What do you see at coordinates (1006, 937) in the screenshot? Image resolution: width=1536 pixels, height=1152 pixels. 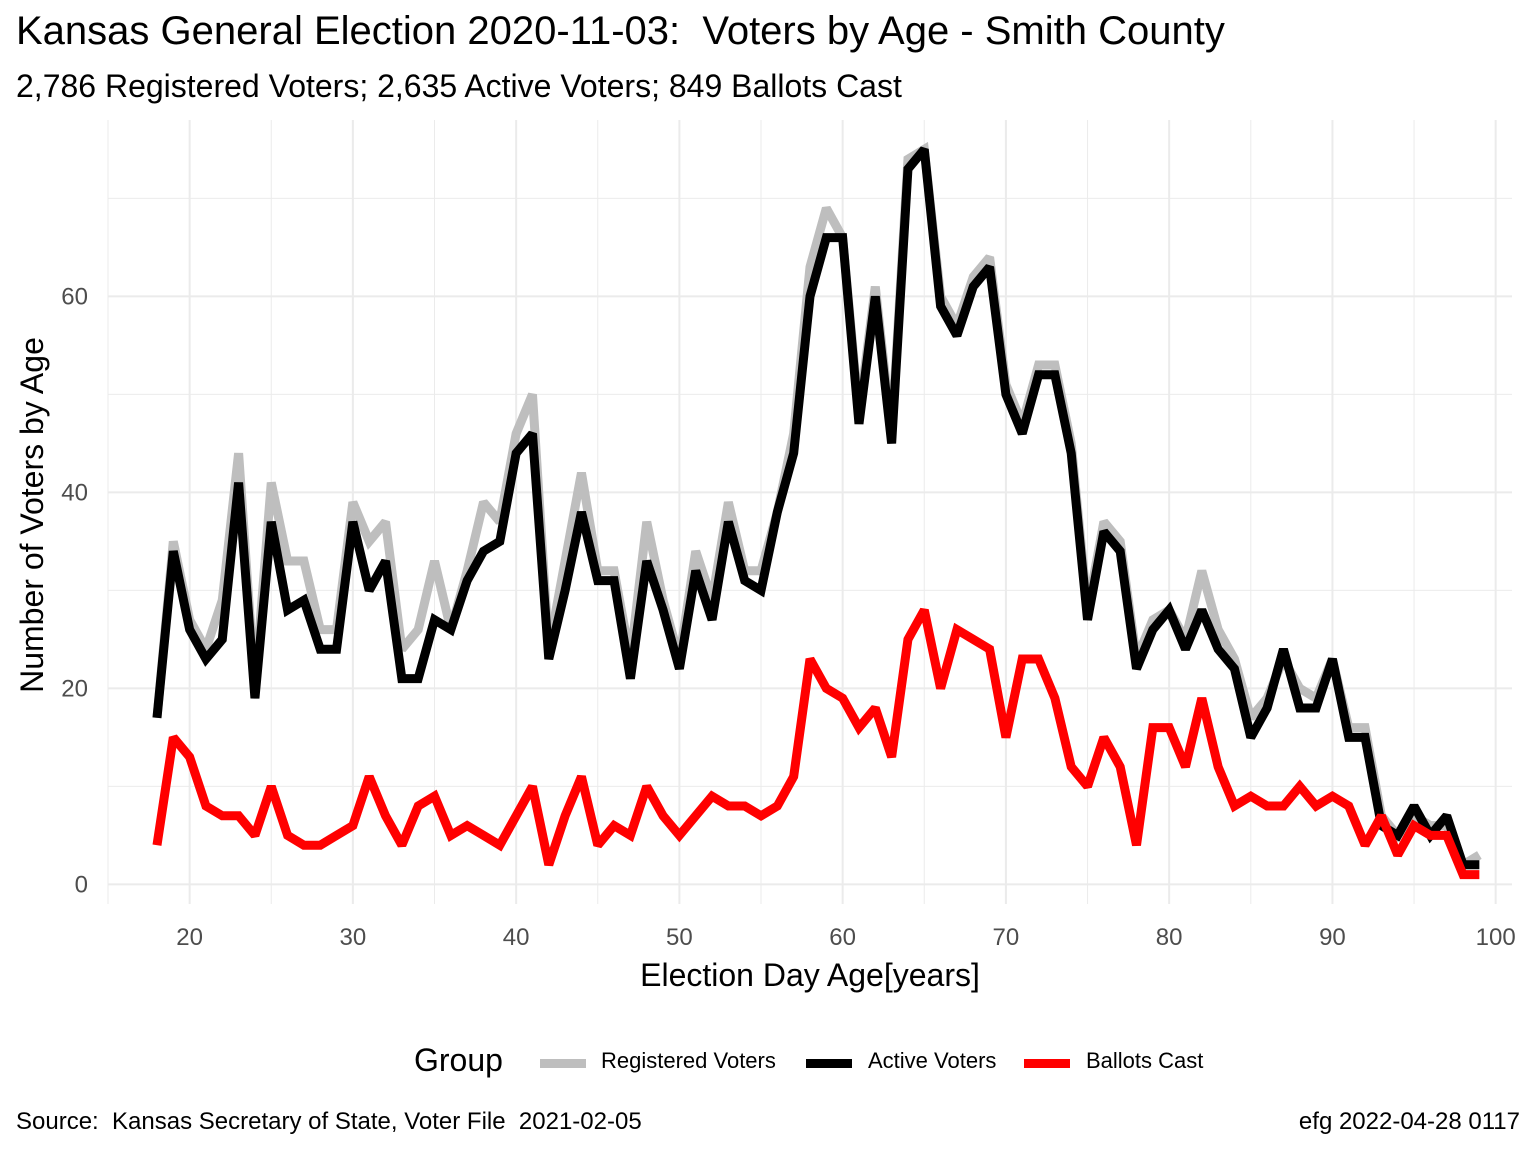 I see `x-tick-label: 70` at bounding box center [1006, 937].